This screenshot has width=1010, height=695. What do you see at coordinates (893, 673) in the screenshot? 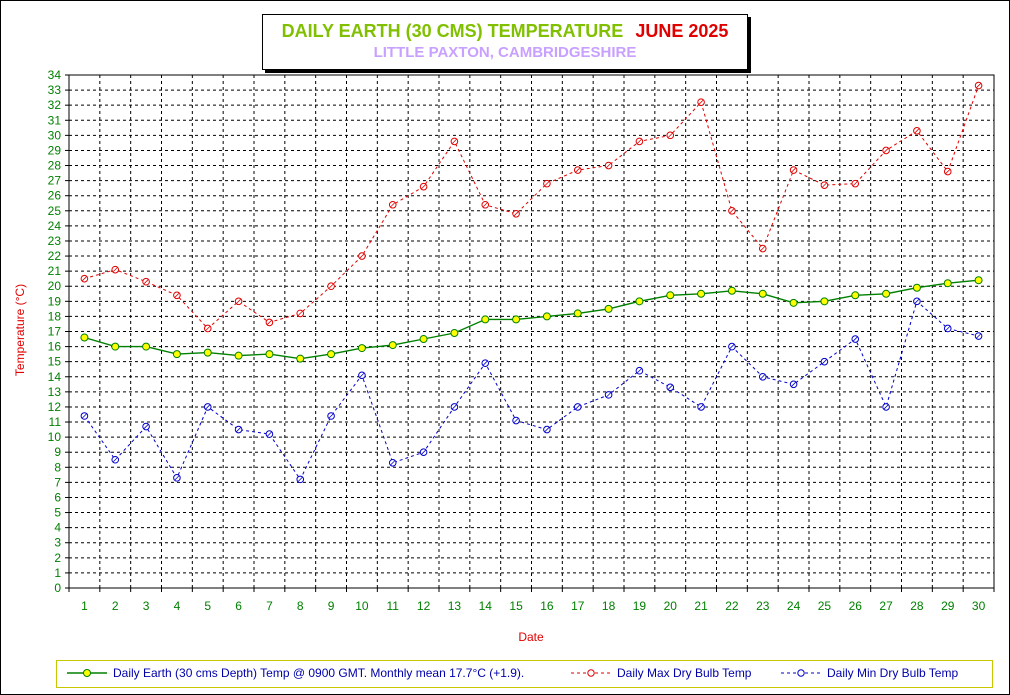
I see `legend-label-min: Daily Min Dry Bulb Temp` at bounding box center [893, 673].